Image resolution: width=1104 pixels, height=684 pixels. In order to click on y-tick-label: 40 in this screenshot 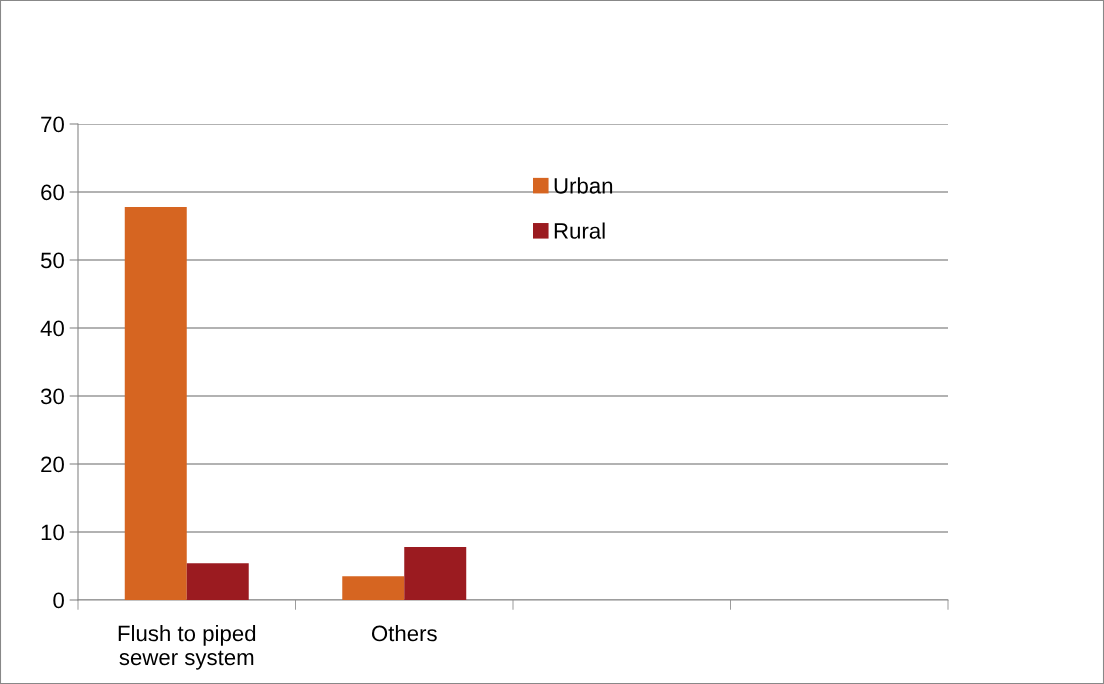, I will do `click(52, 328)`.